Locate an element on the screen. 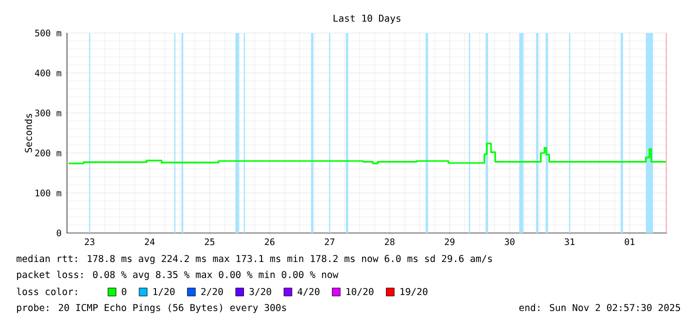  y-axis-title: Seconds is located at coordinates (28, 133).